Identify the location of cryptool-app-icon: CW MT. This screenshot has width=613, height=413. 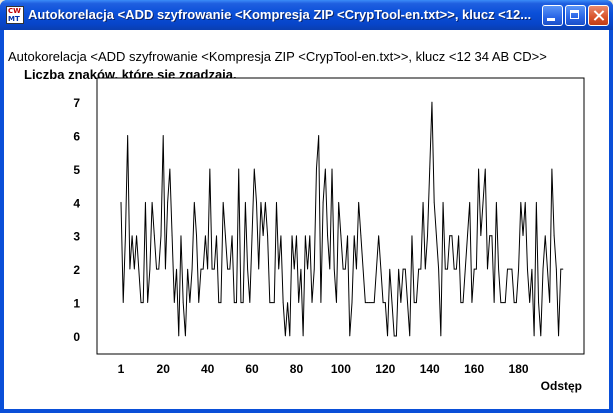
(15, 15).